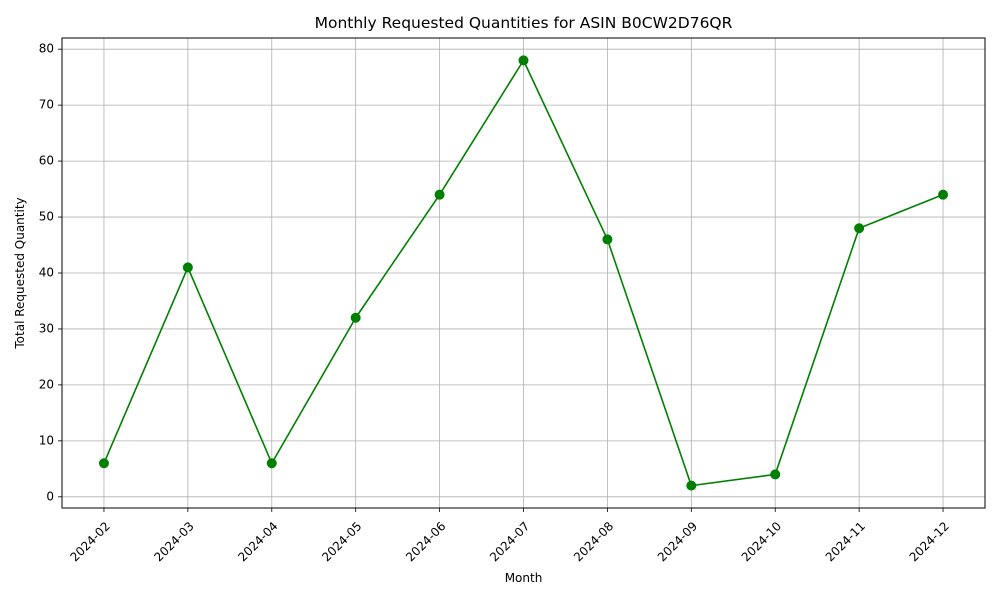 The height and width of the screenshot is (600, 1000). What do you see at coordinates (845, 541) in the screenshot?
I see `x-tick-label: 2024-11` at bounding box center [845, 541].